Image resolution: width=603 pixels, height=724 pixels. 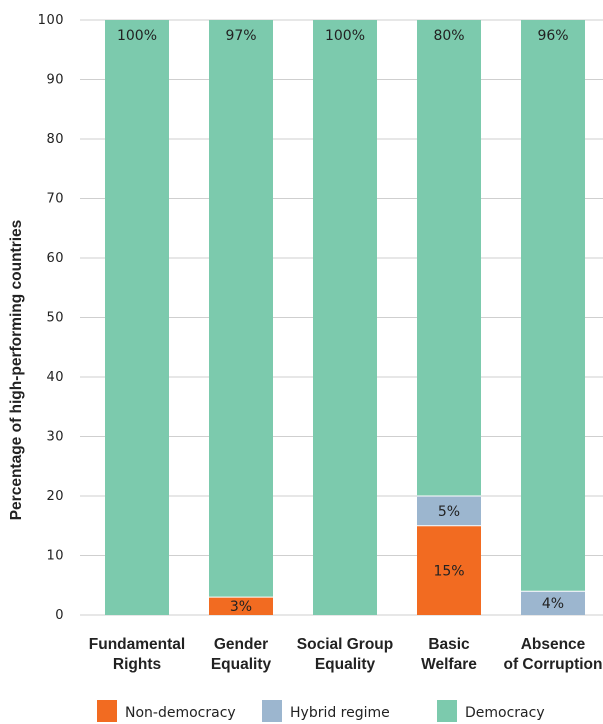 I want to click on data-label: 5%, so click(x=449, y=512).